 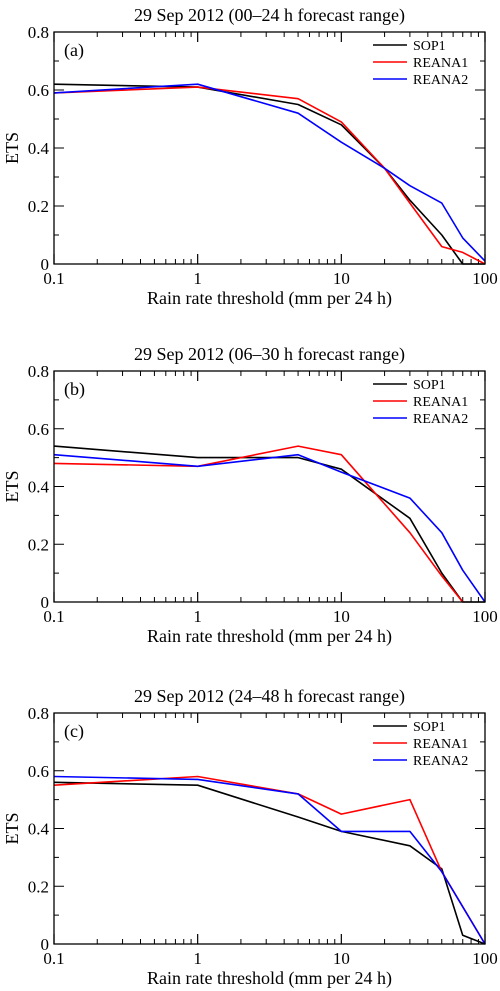 I want to click on panel-label: (b), so click(x=74, y=389).